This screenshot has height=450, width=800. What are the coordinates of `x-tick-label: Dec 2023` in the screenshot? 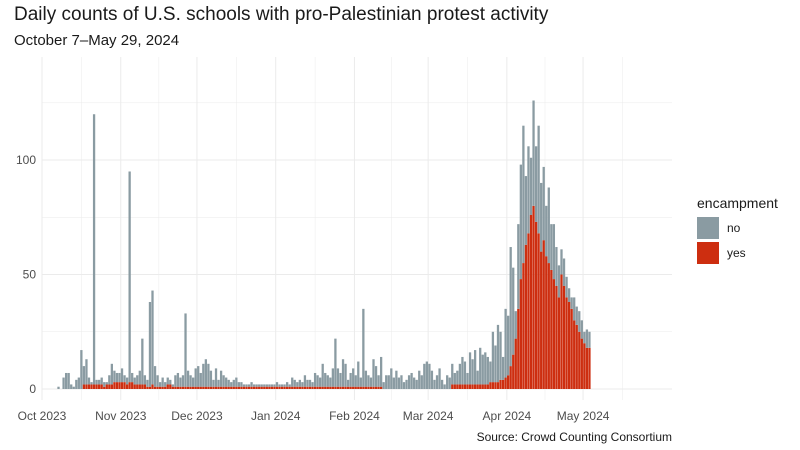 It's located at (197, 416).